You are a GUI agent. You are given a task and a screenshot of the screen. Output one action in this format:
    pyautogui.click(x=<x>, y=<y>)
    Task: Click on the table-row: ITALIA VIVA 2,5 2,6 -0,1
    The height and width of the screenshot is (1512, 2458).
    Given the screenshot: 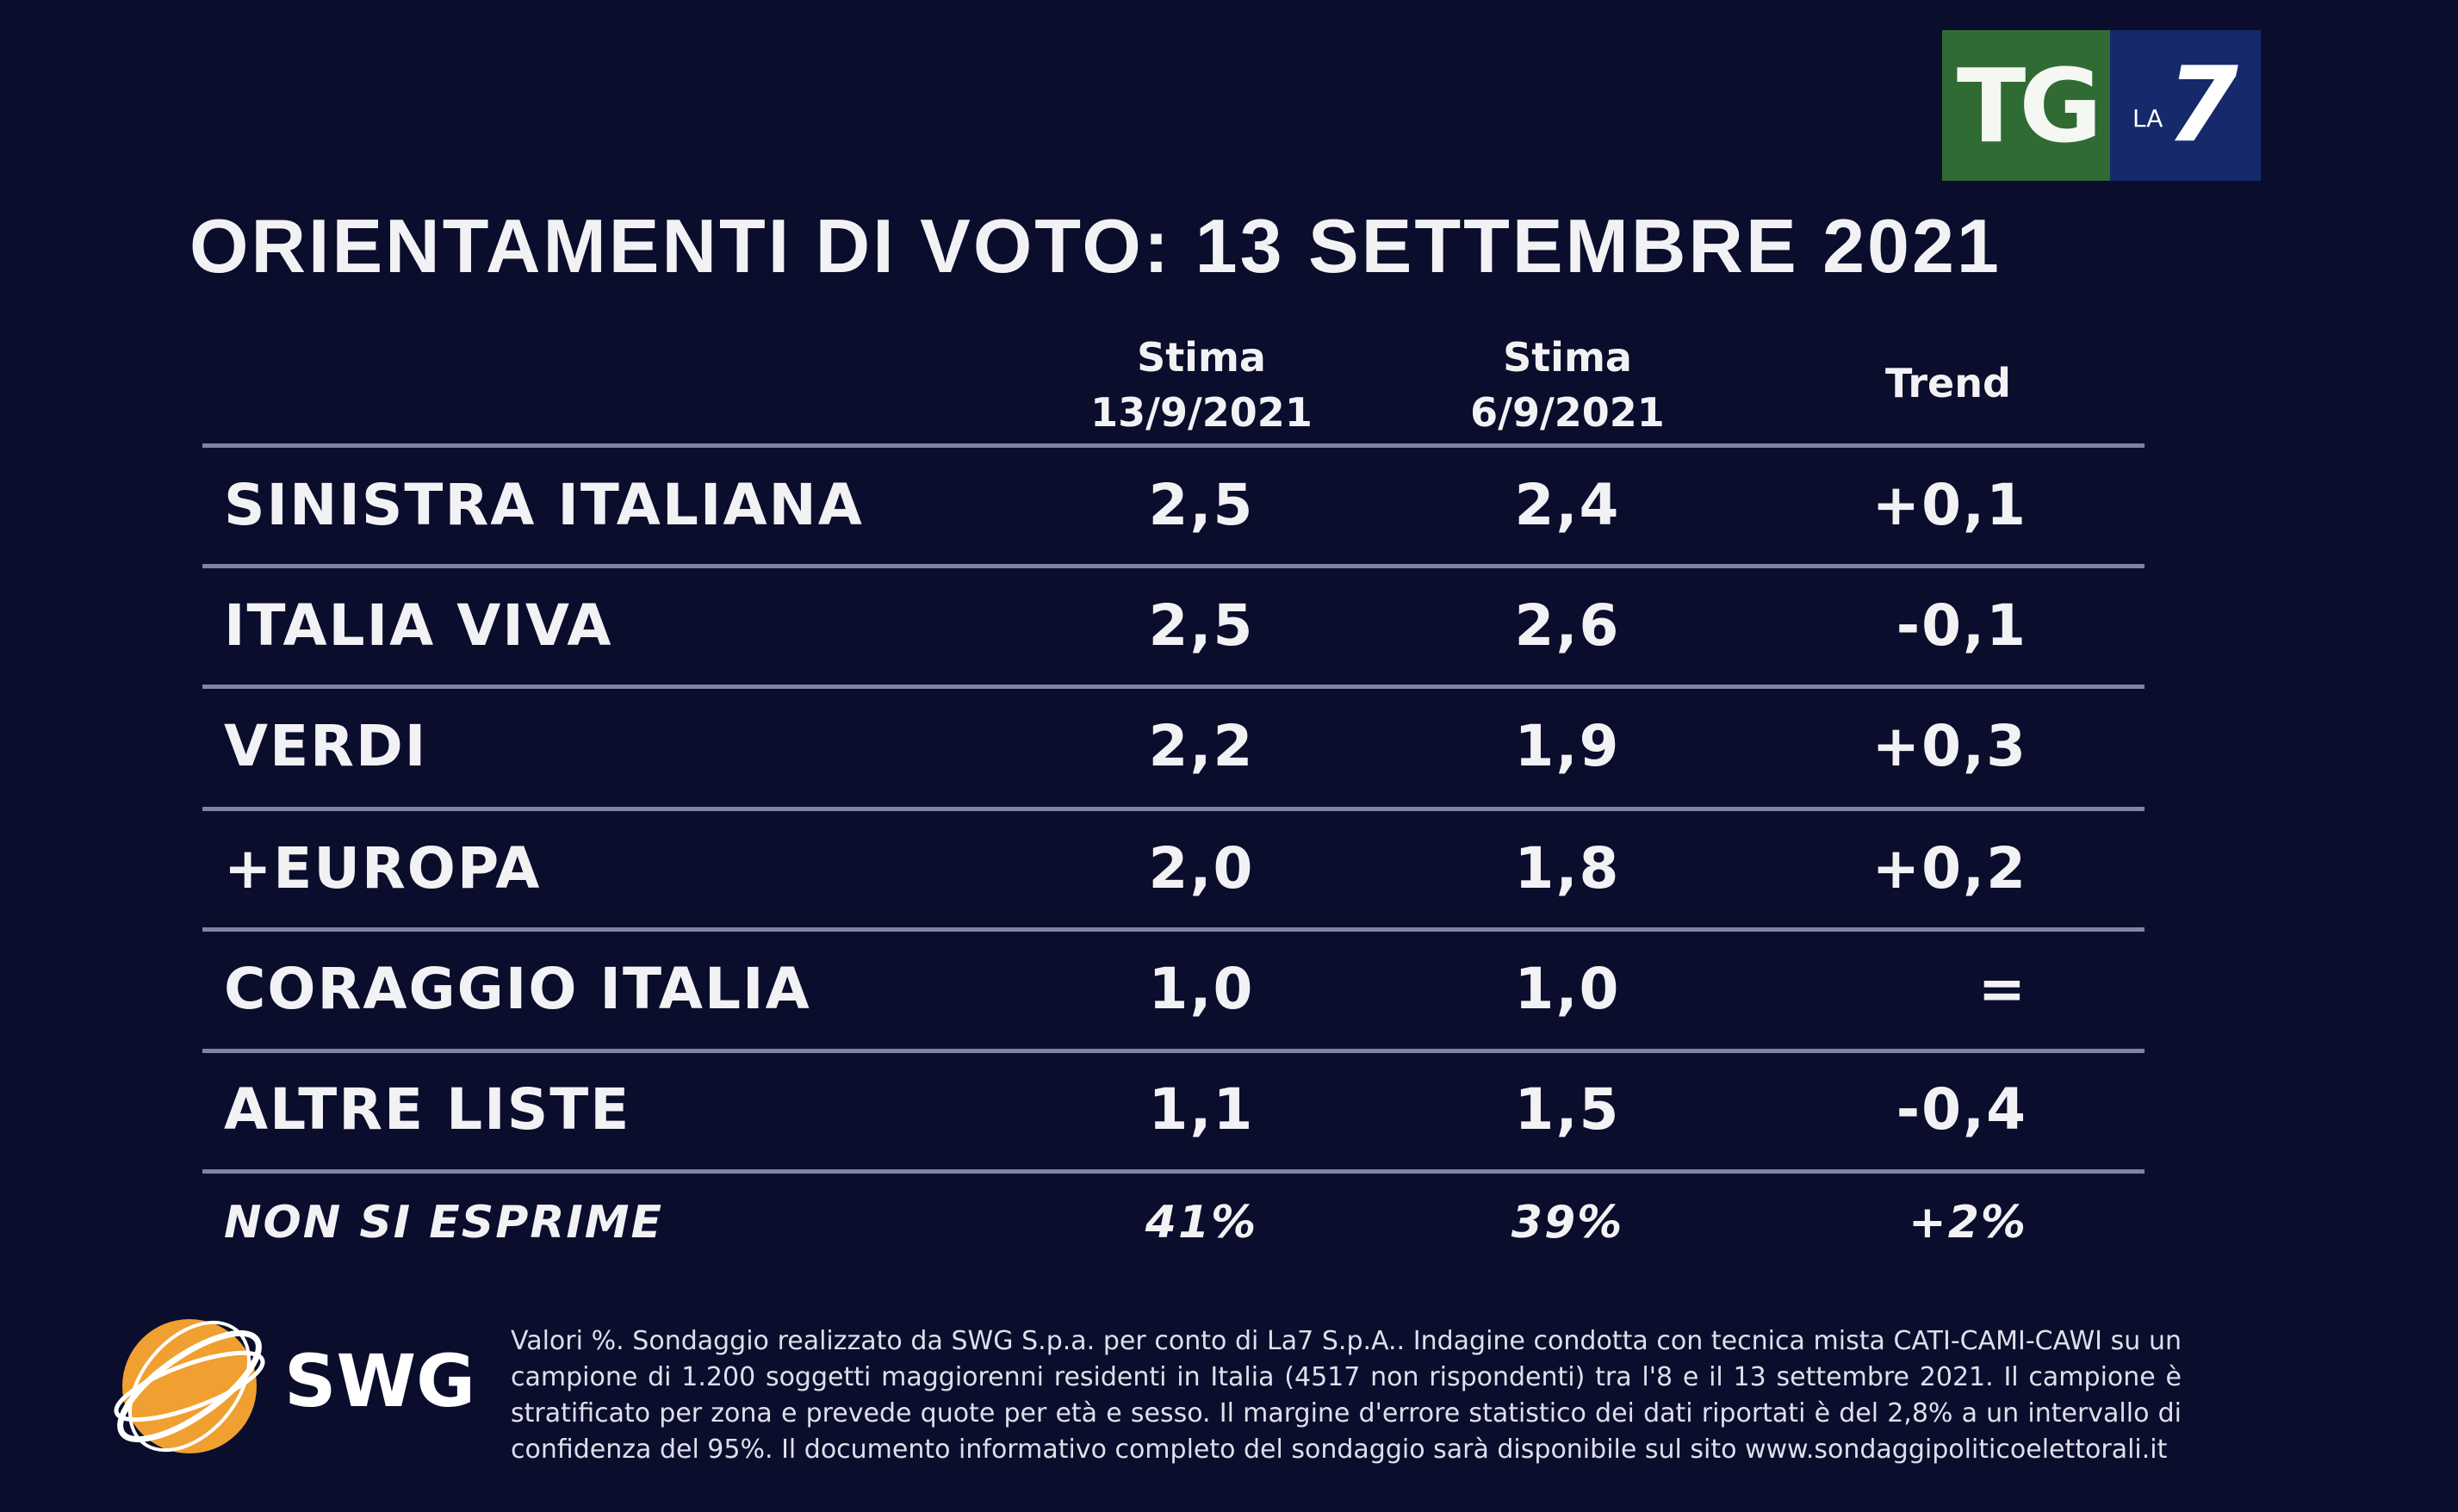 What is the action you would take?
    pyautogui.click(x=1229, y=626)
    